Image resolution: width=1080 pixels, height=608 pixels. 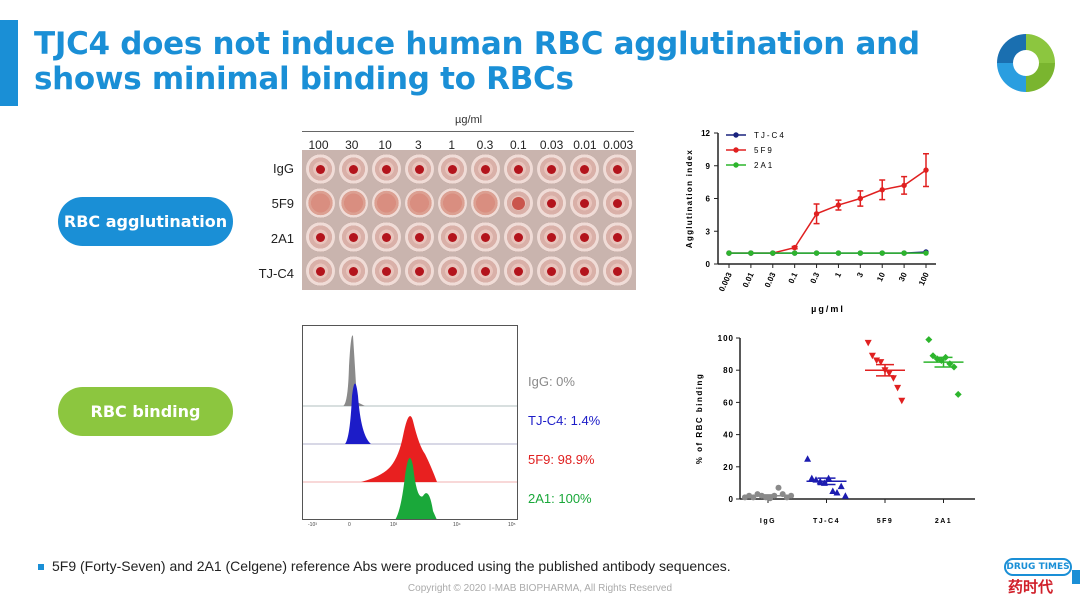 I want to click on concentration-label: 30, so click(x=352, y=145).